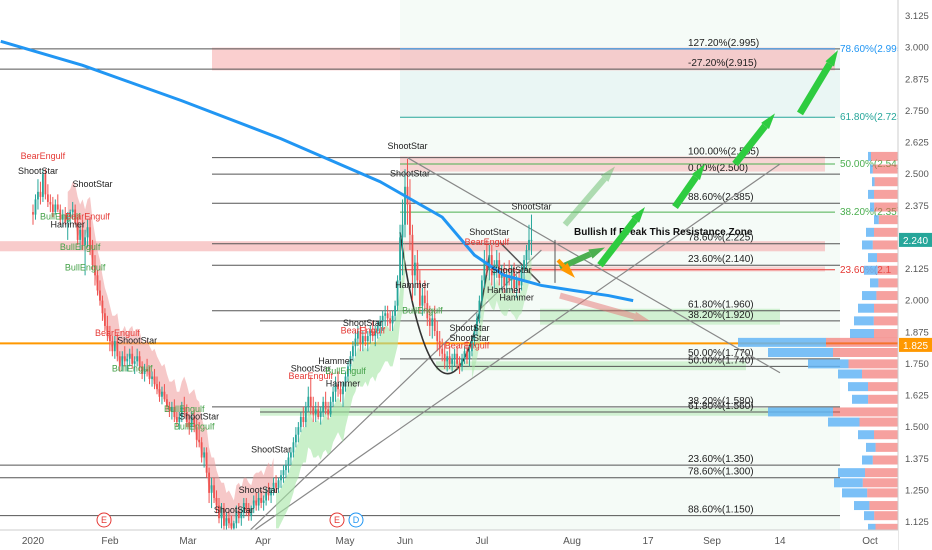 This screenshot has width=932, height=550. Describe the element at coordinates (363, 331) in the screenshot. I see `pattern-label: BearEngulf` at that location.